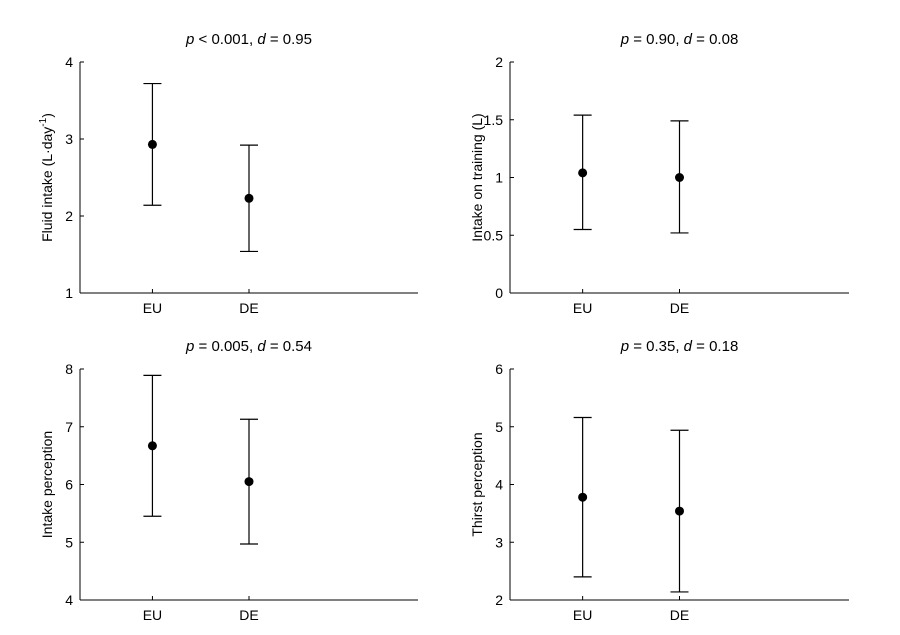 The width and height of the screenshot is (900, 635). What do you see at coordinates (494, 120) in the screenshot?
I see `y-tick-label: 1.5` at bounding box center [494, 120].